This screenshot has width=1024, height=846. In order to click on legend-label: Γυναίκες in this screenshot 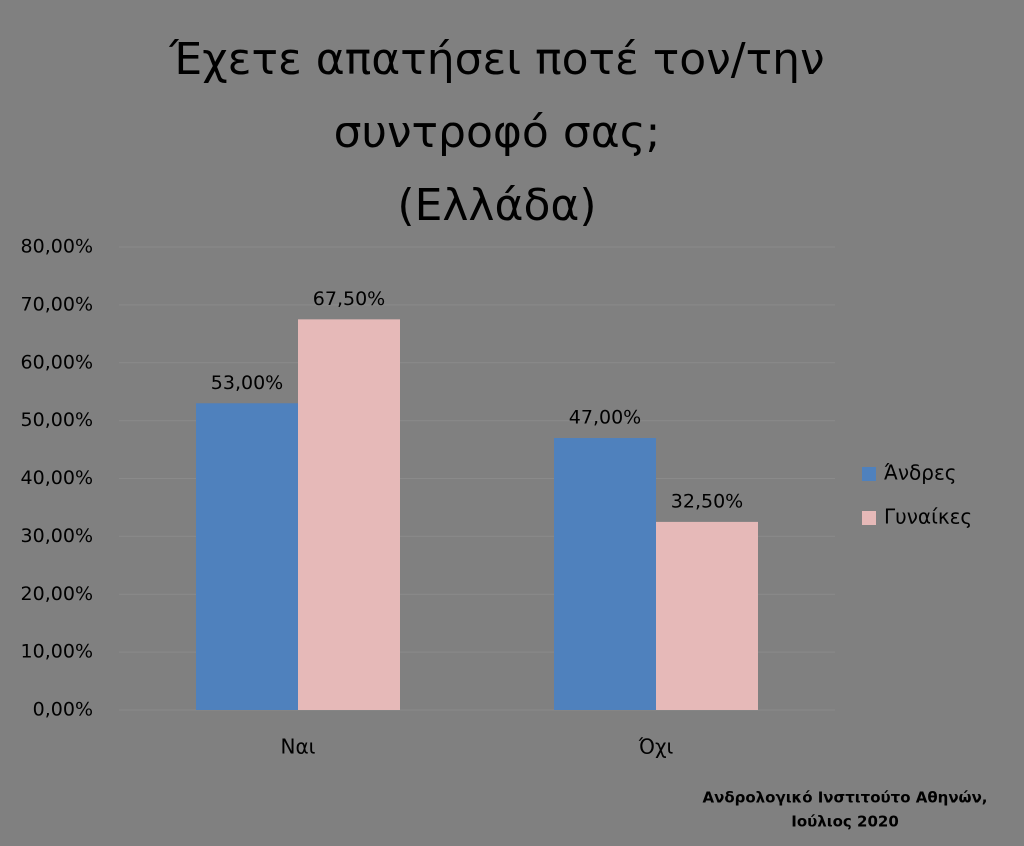, I will do `click(928, 517)`.